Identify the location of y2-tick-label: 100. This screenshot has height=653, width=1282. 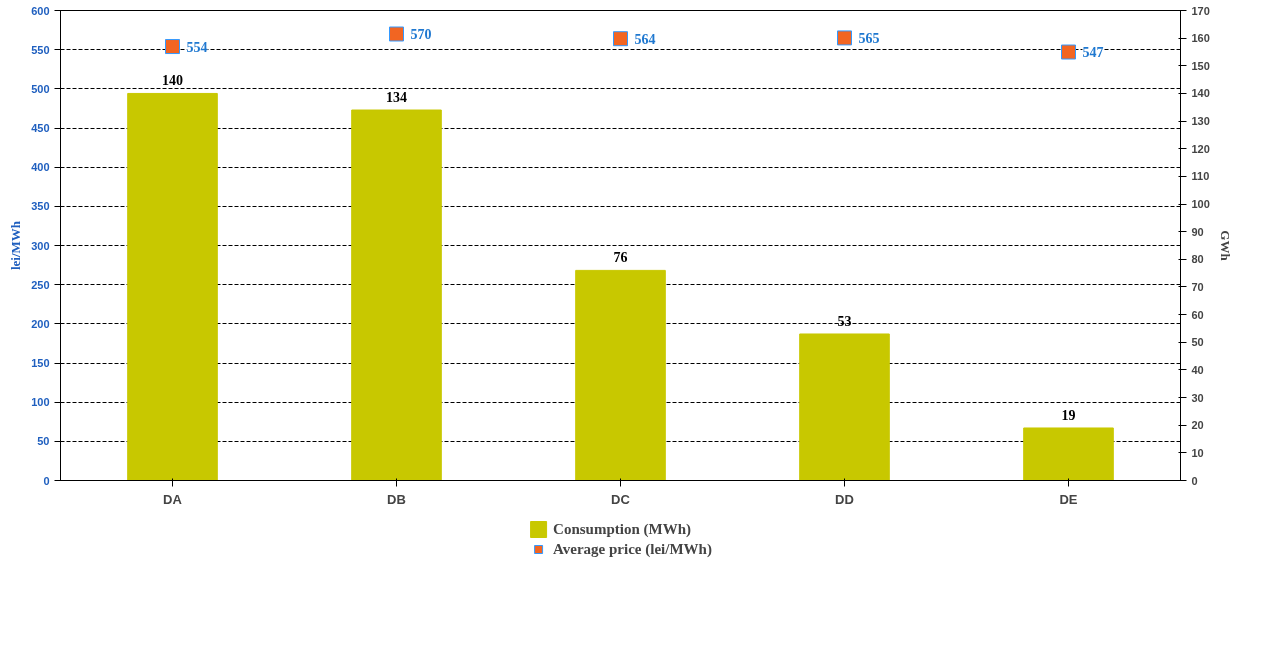
(1200, 204).